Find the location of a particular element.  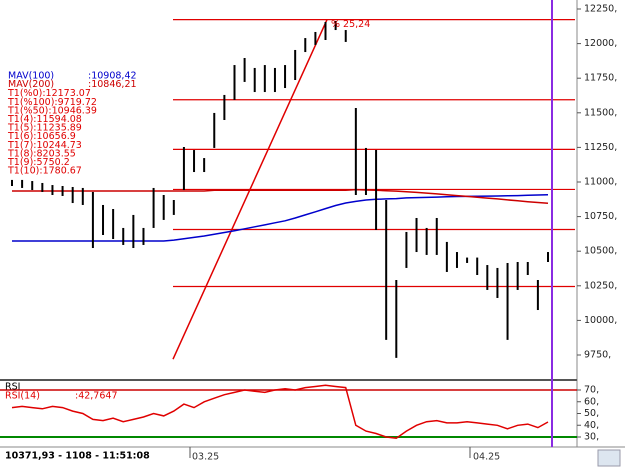

level-name: T1(8): is located at coordinates (22, 153).